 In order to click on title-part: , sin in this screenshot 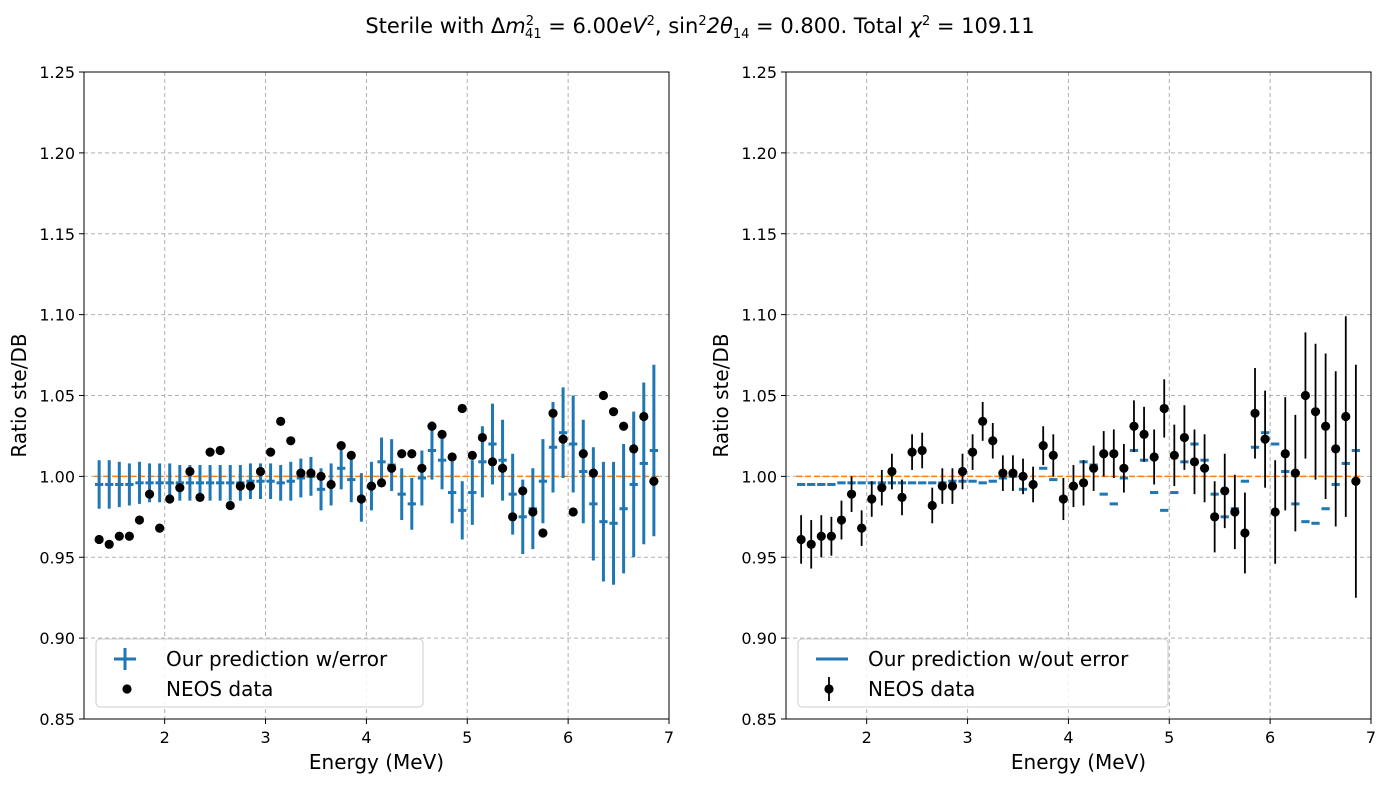, I will do `click(676, 26)`.